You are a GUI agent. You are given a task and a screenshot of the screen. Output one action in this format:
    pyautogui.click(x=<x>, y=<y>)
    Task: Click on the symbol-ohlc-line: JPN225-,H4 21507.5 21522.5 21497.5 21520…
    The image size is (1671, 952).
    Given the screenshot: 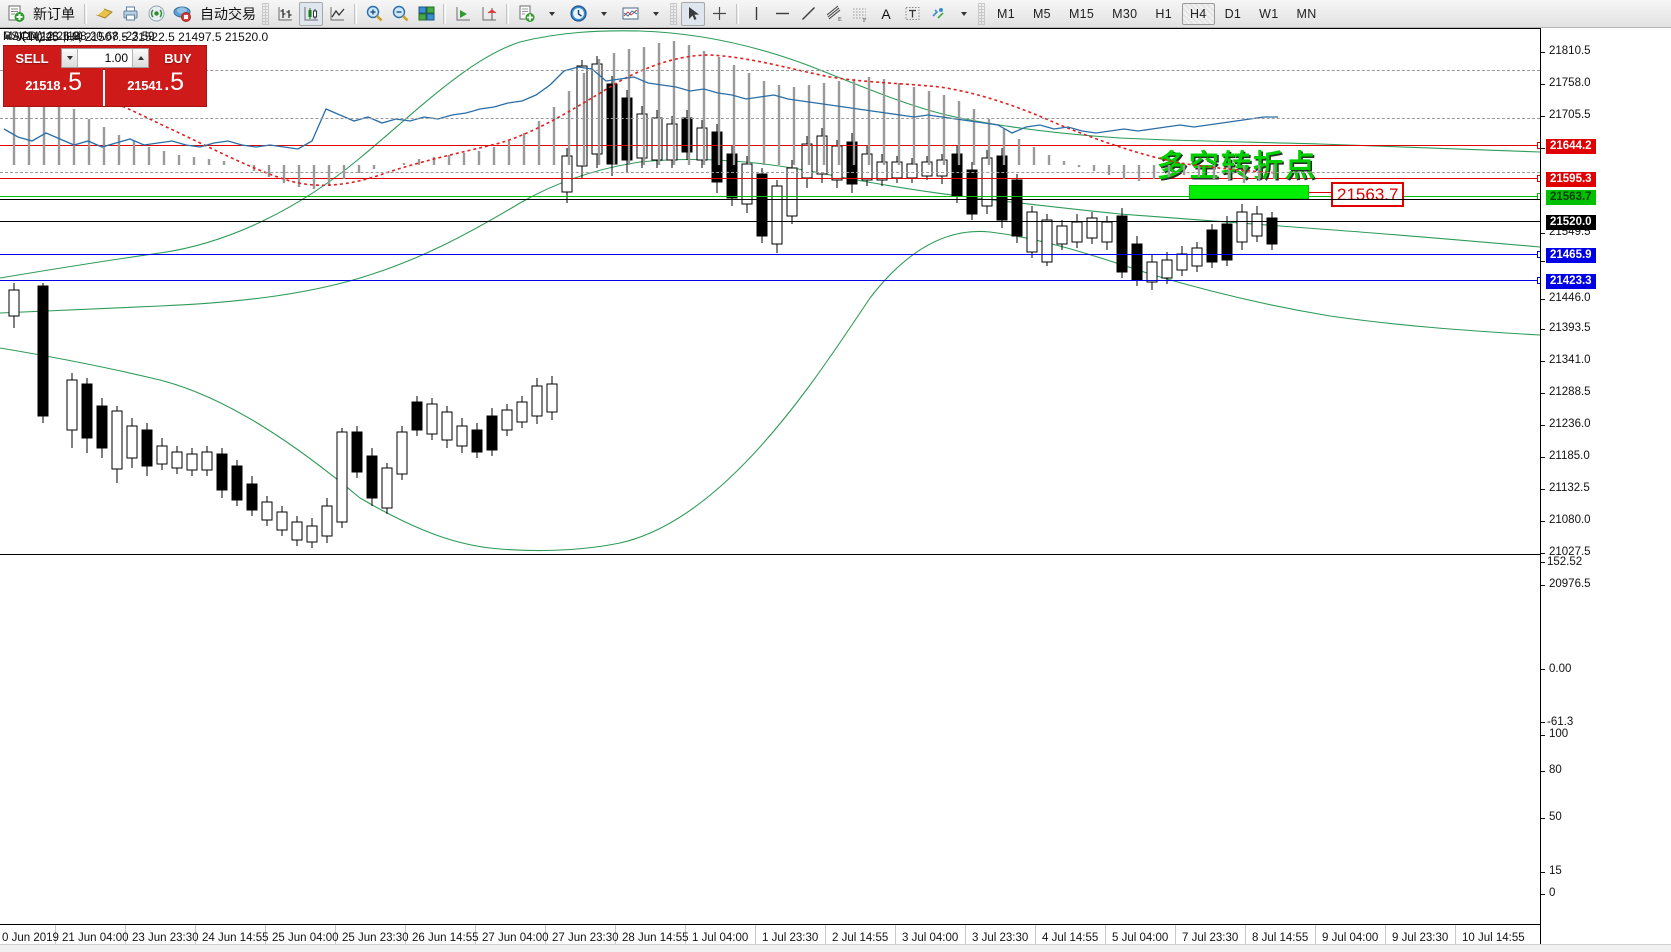 What is the action you would take?
    pyautogui.click(x=136, y=37)
    